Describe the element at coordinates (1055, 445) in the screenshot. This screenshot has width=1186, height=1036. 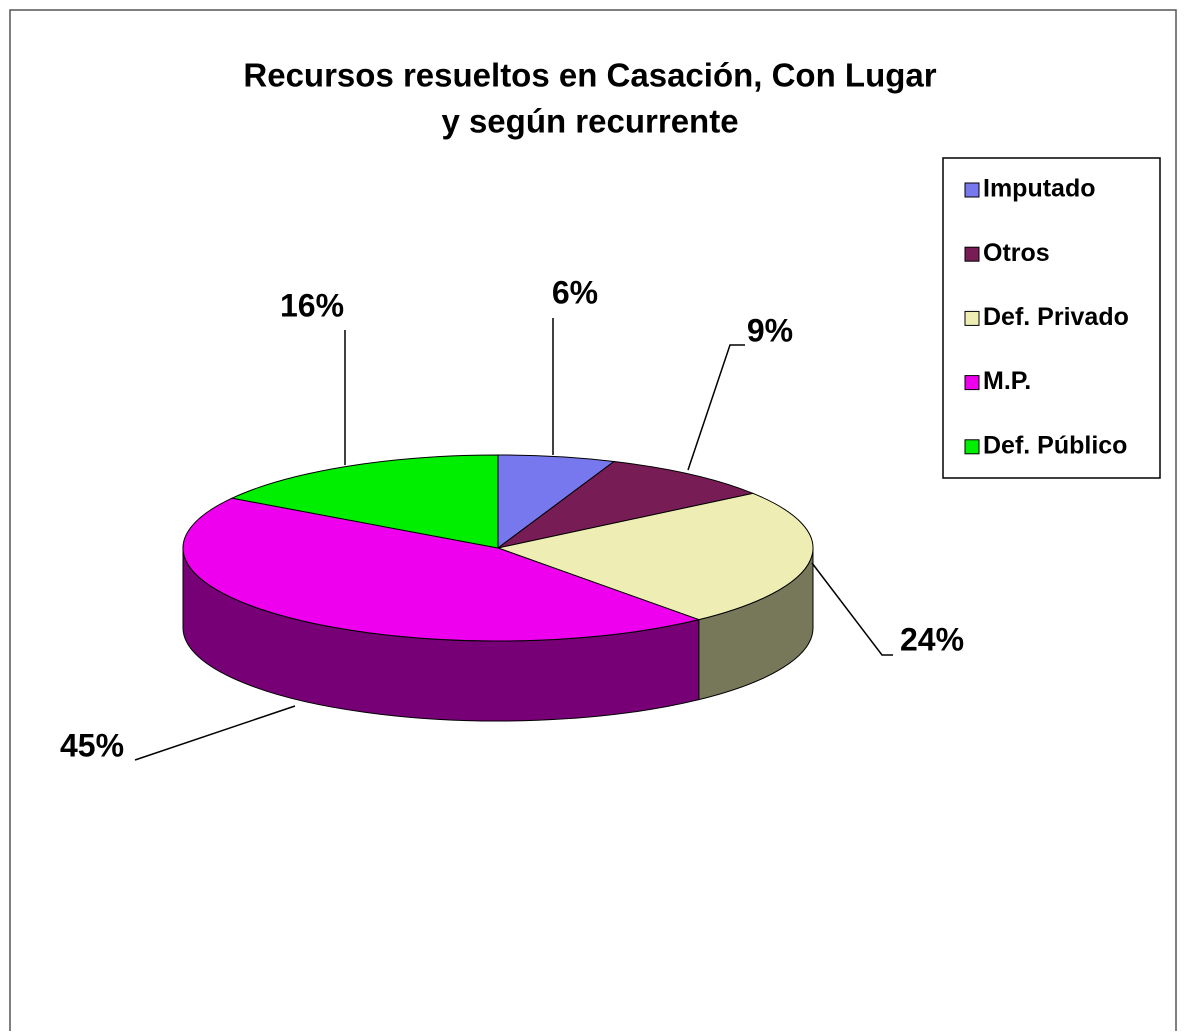
I see `legend-label: Def. Público` at that location.